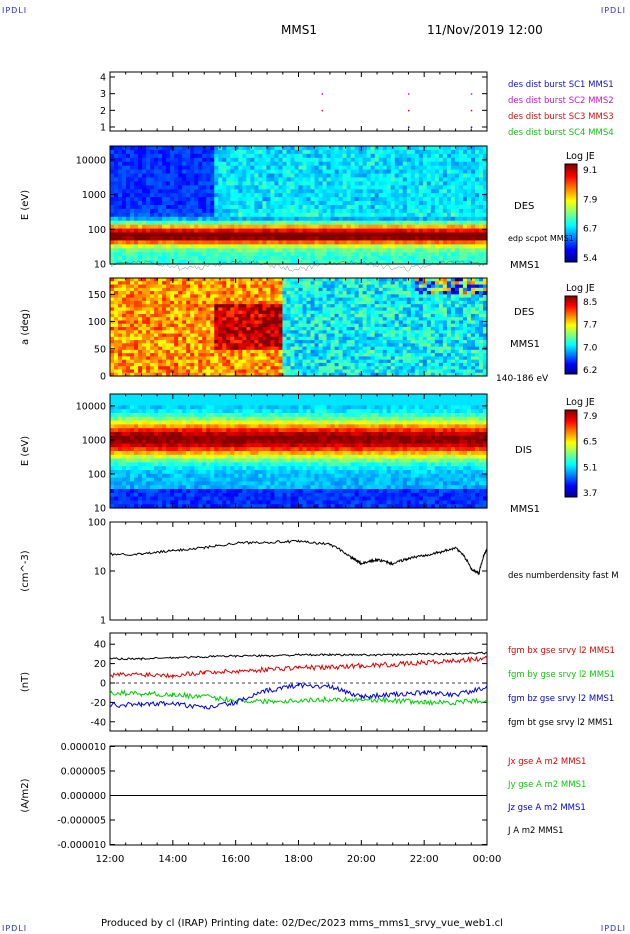 This screenshot has height=934, width=630. I want to click on magnetic-legend-item: fgm by gse srvy l2 MMS1, so click(561, 675).